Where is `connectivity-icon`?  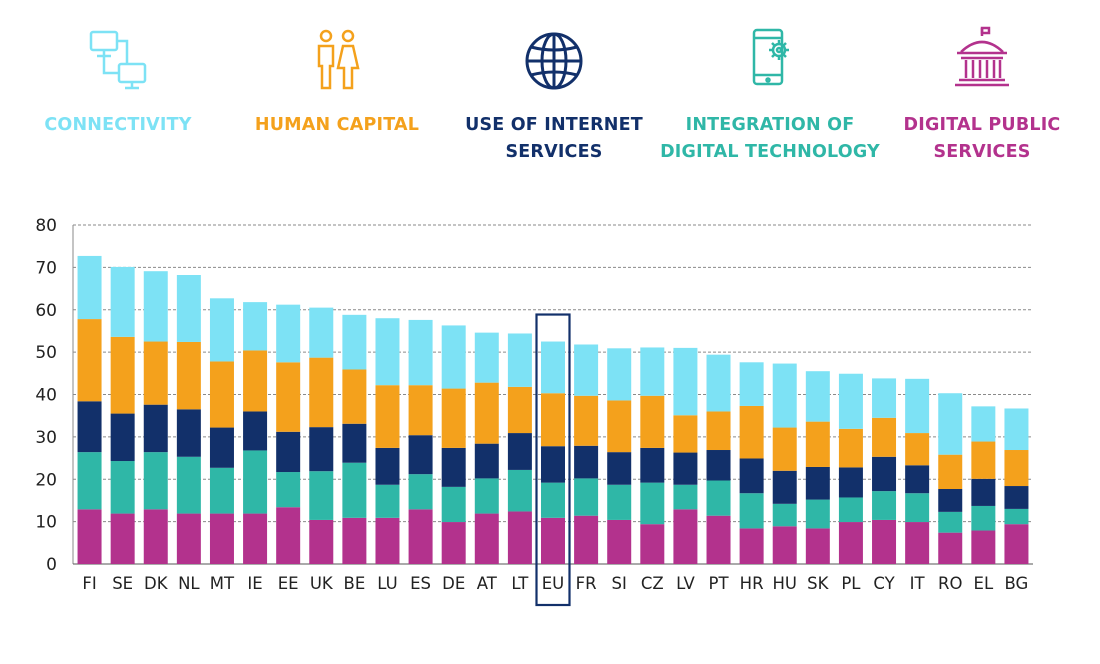 connectivity-icon is located at coordinates (118, 60).